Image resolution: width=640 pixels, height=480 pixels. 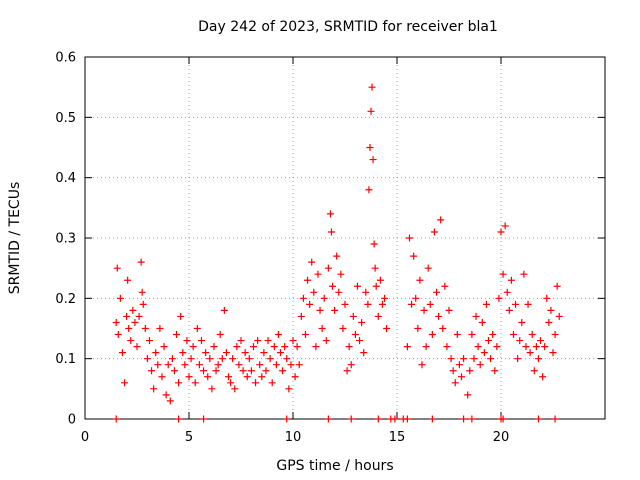 I want to click on x-tick-label: 10, so click(x=293, y=437).